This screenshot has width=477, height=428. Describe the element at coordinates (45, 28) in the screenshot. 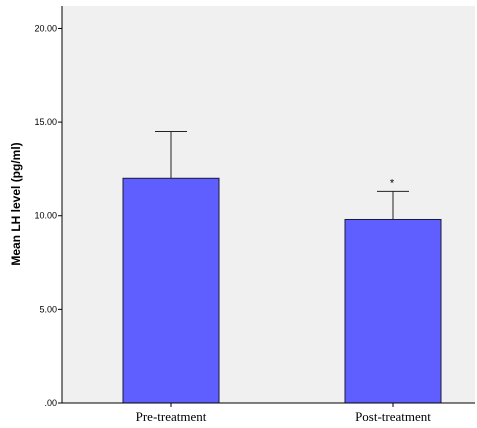

I see `y-tick-label: 20.00` at that location.